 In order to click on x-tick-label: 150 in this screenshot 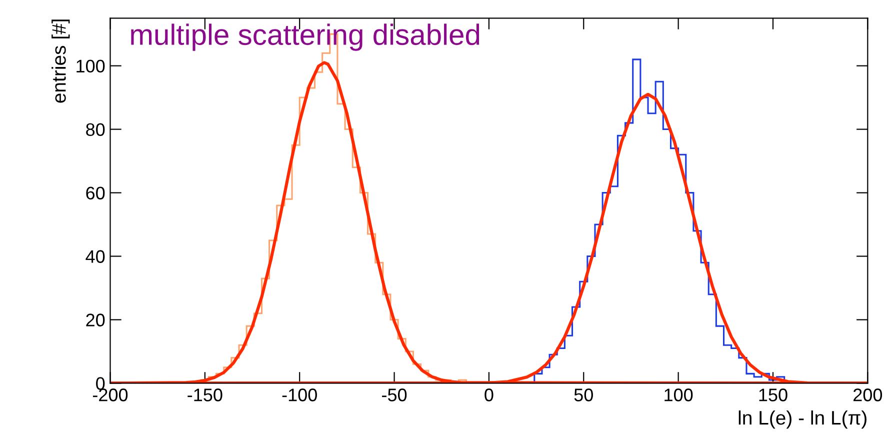, I will do `click(773, 395)`.